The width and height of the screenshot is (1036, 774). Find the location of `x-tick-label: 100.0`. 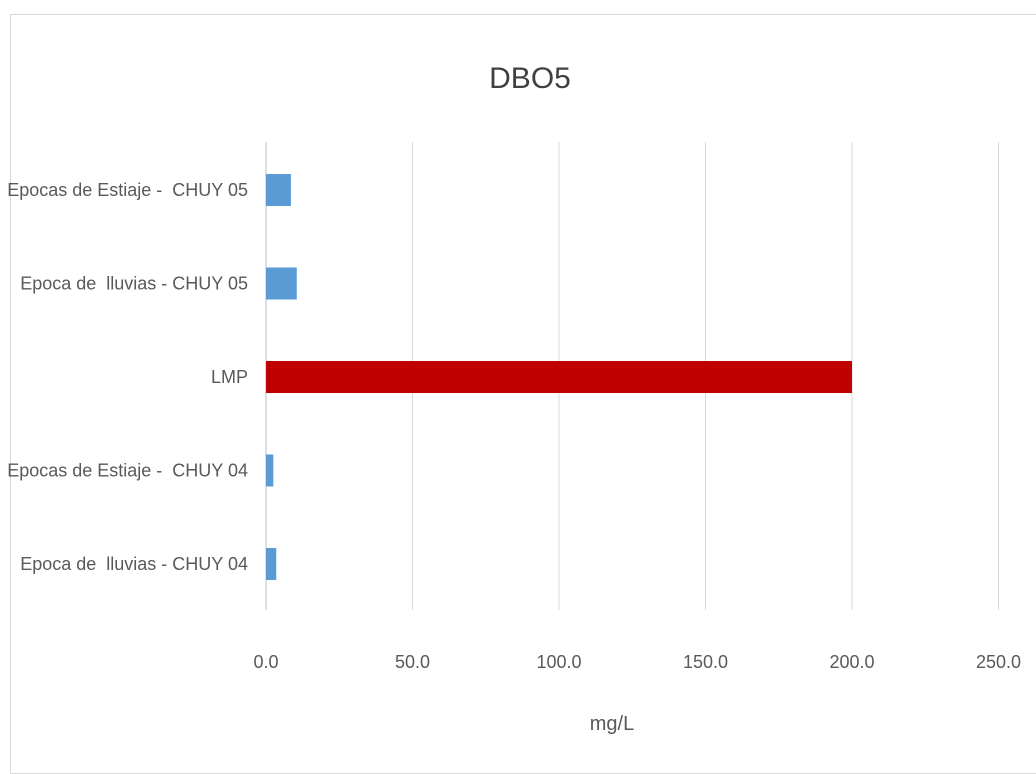

x-tick-label: 100.0 is located at coordinates (558, 662).